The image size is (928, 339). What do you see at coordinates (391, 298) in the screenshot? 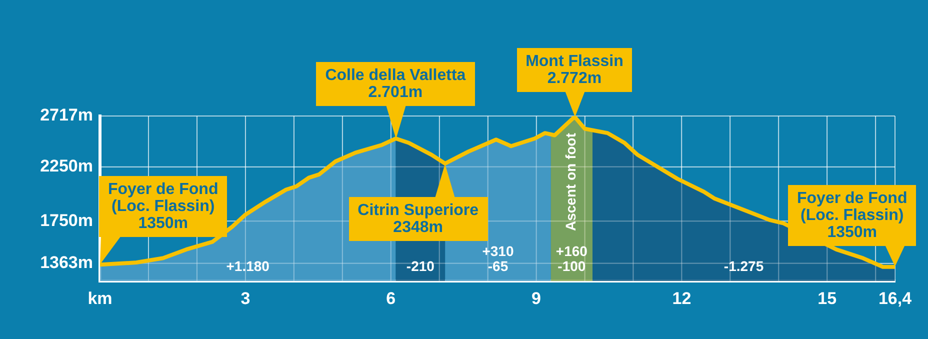
I see `x-tick-label: 6` at bounding box center [391, 298].